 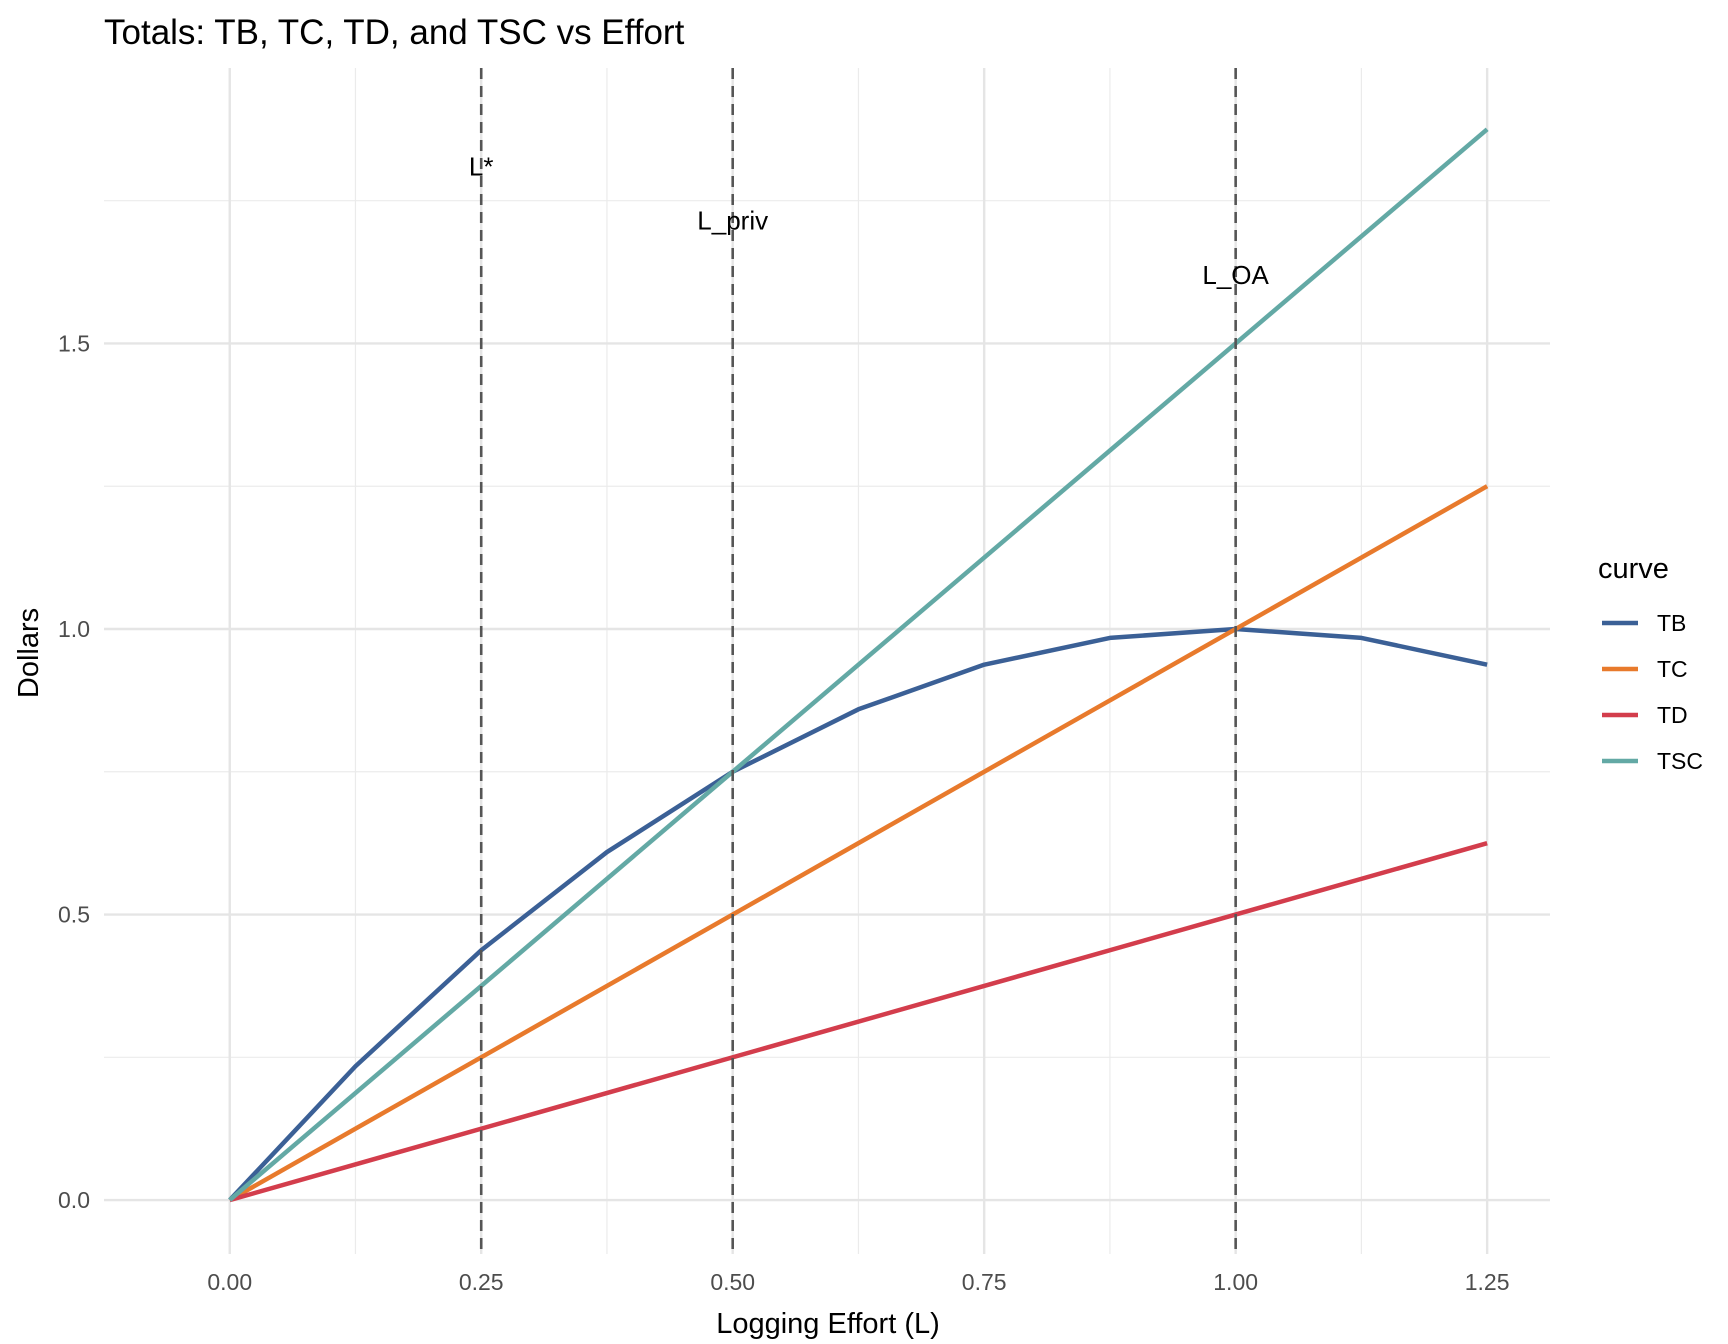 What do you see at coordinates (1680, 761) in the screenshot?
I see `legend-label-tsc: TSC` at bounding box center [1680, 761].